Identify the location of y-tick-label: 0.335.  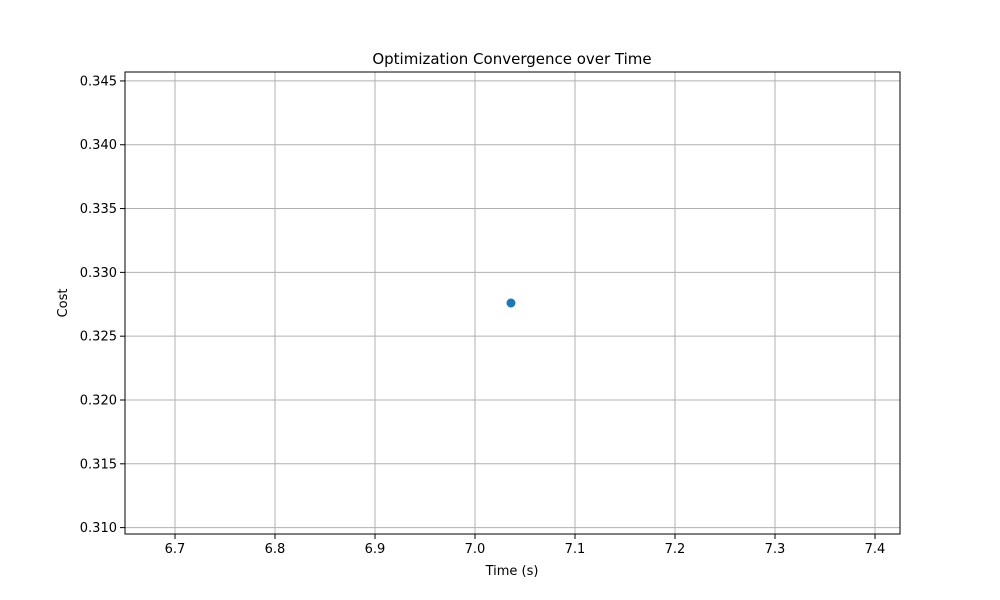
(98, 209).